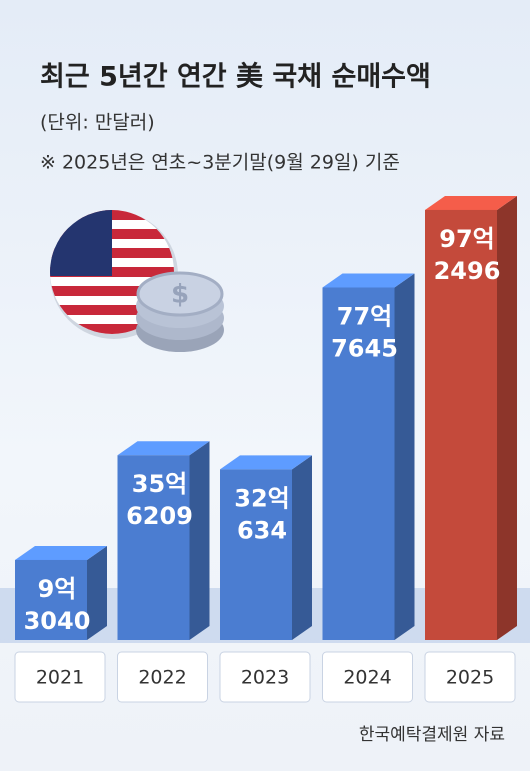  I want to click on value-label: 32억, so click(261, 498).